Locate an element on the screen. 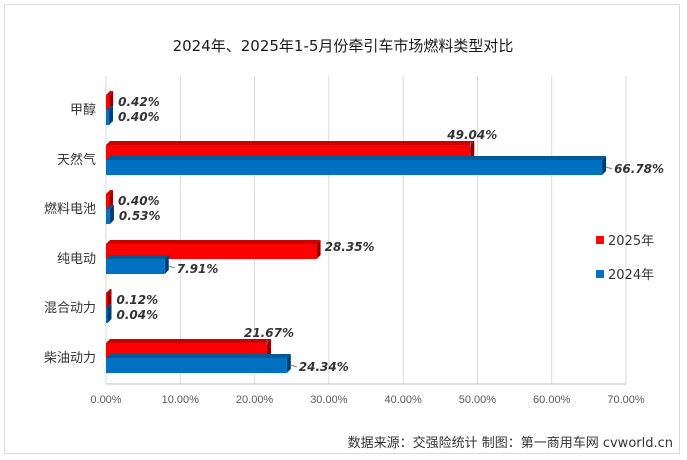 The image size is (687, 460). data-label-2025: 0.40% is located at coordinates (139, 201).